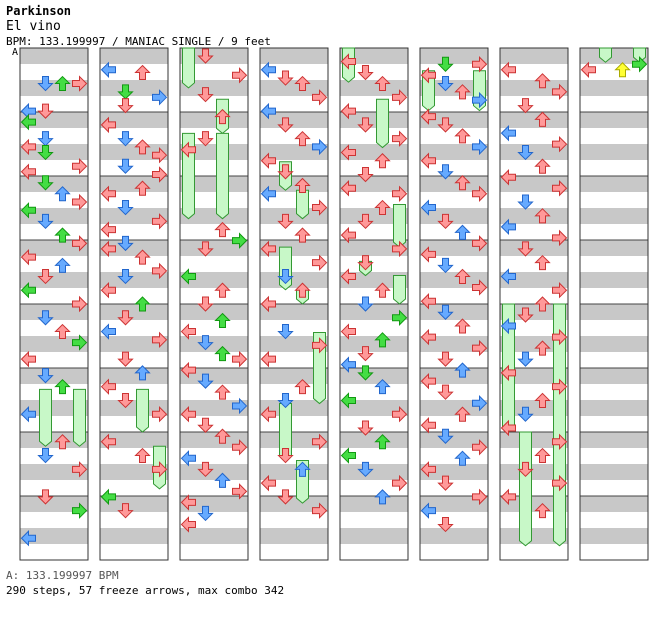 The width and height of the screenshot is (672, 620). Describe the element at coordinates (605, 55) in the screenshot. I see `freeze-arrow` at that location.